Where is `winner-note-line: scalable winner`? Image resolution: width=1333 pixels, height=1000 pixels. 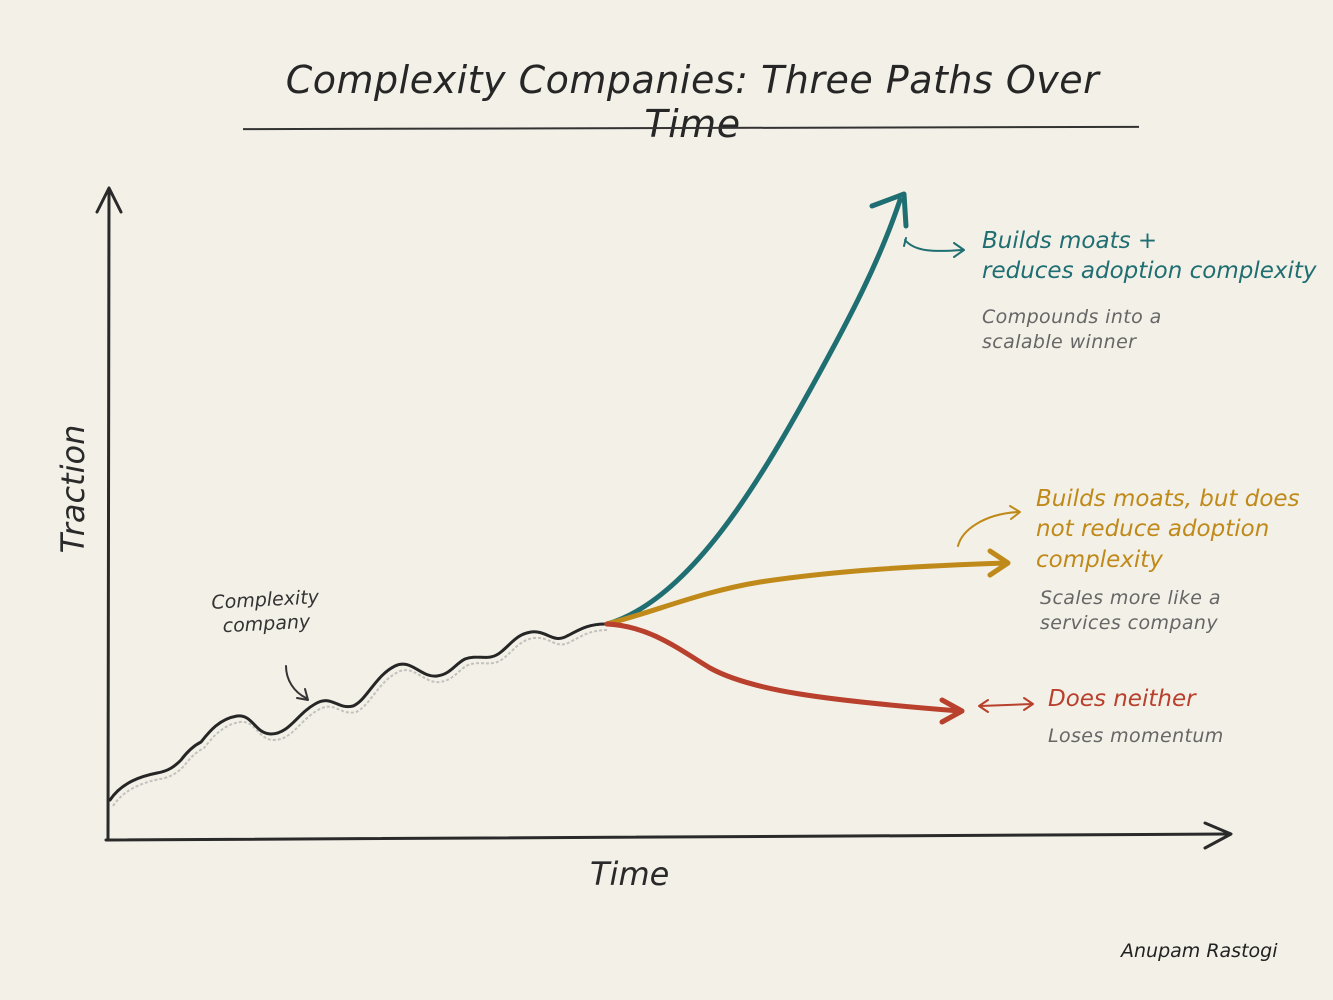
winner-note-line: scalable winner is located at coordinates (1059, 342).